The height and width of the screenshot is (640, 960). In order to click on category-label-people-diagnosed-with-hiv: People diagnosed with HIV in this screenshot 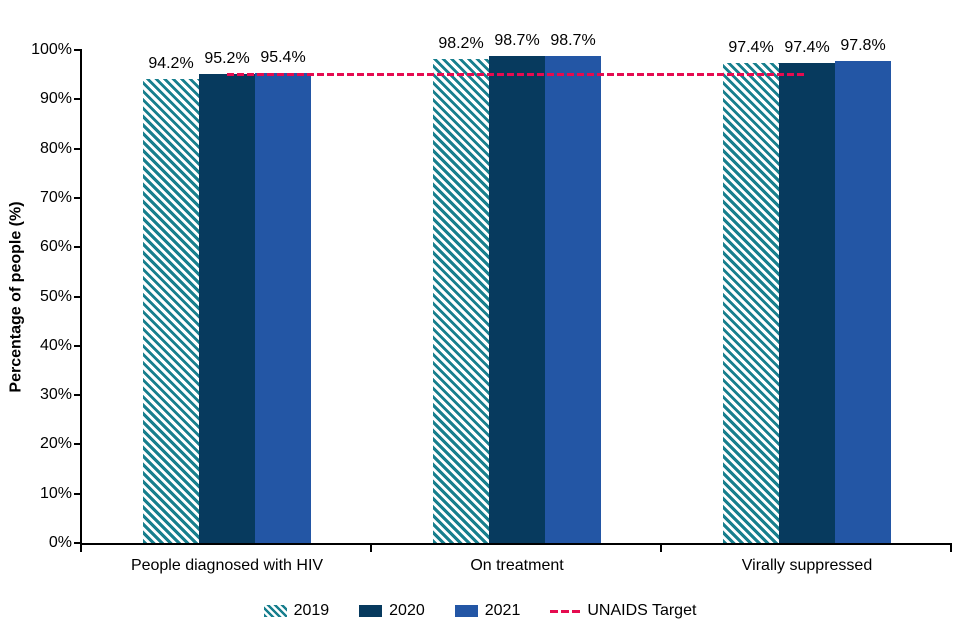, I will do `click(227, 565)`.